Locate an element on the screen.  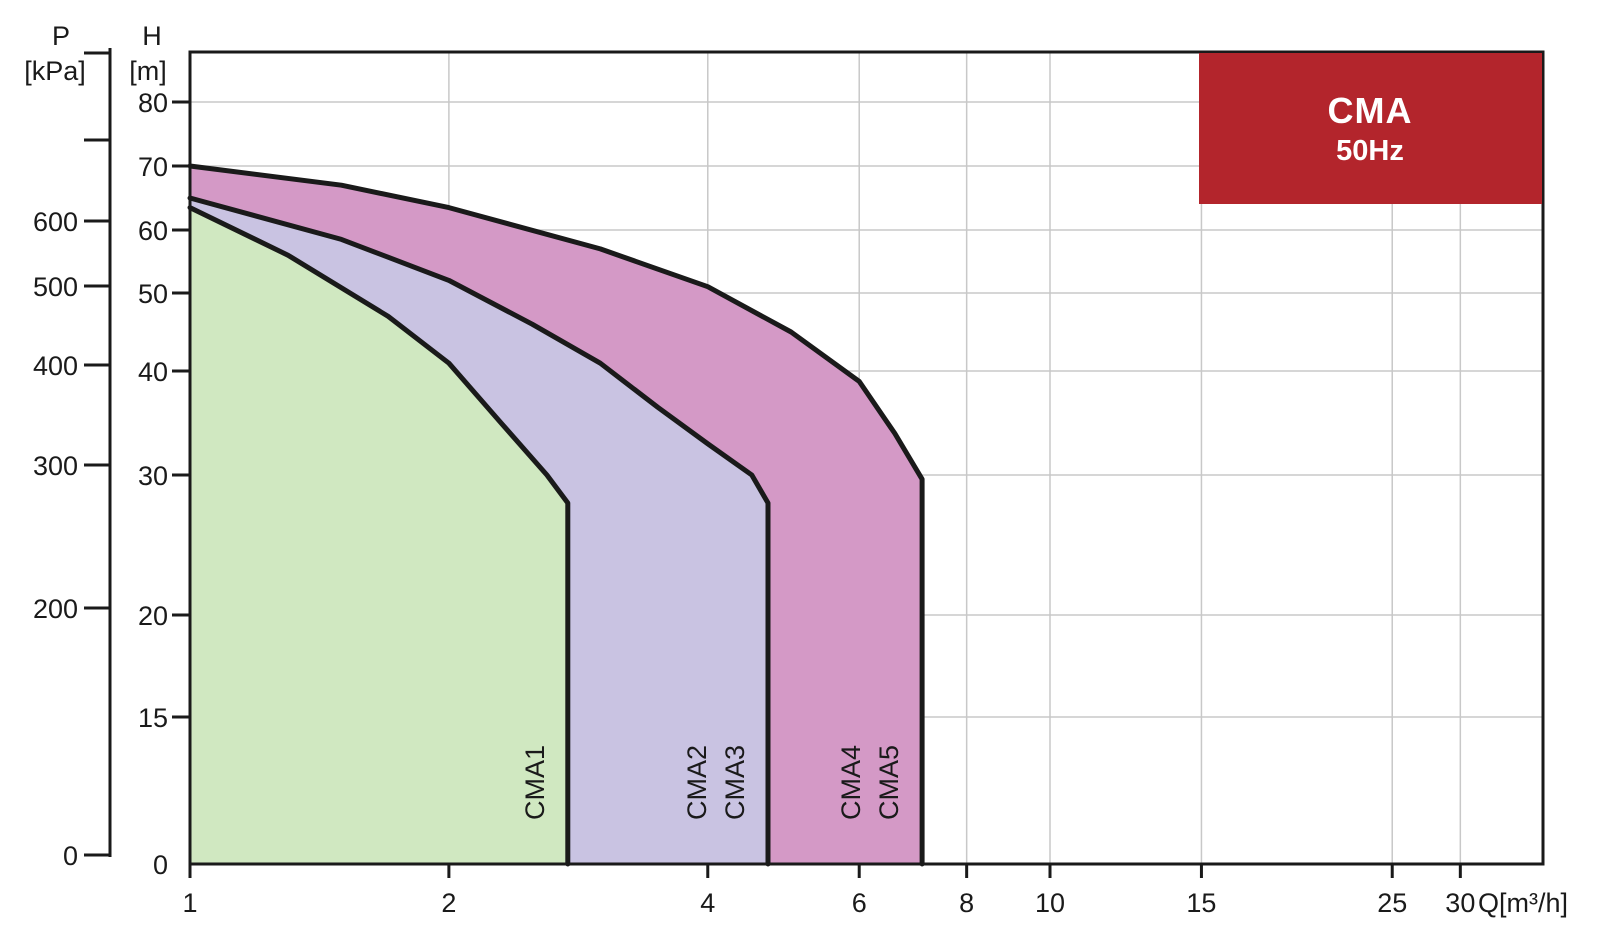
head-axis-tick-label: 30 is located at coordinates (153, 476).